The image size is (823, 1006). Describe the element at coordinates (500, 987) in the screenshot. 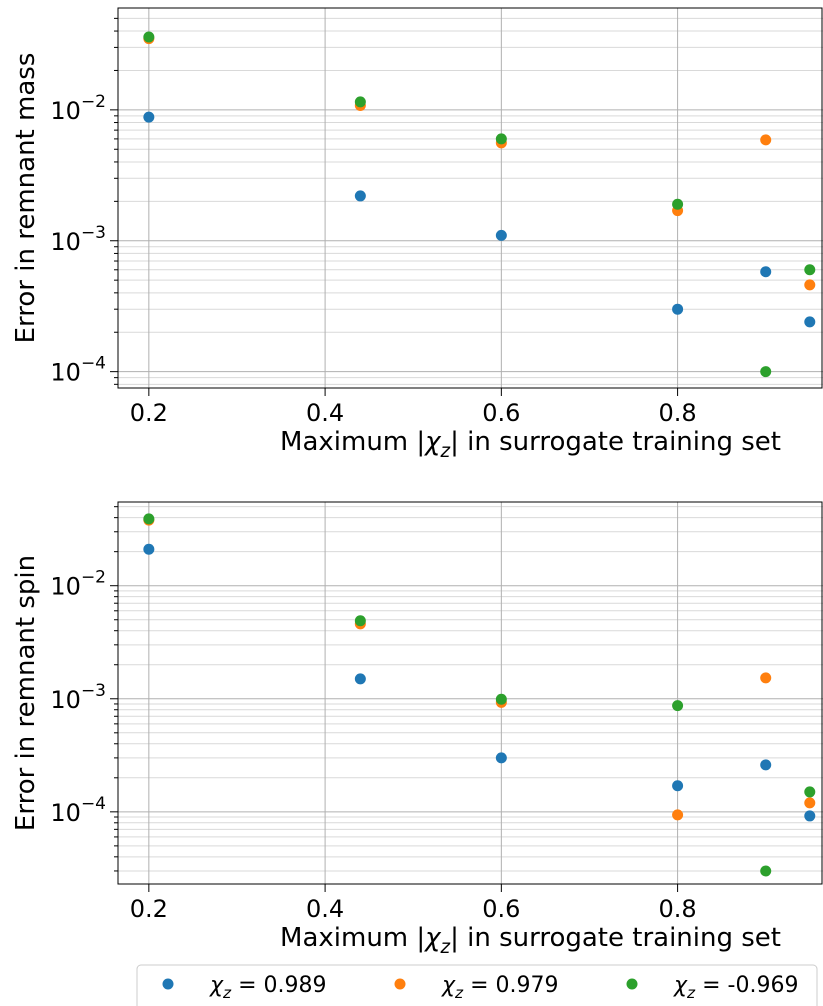

I see `legend-label: χz = 0.979` at that location.